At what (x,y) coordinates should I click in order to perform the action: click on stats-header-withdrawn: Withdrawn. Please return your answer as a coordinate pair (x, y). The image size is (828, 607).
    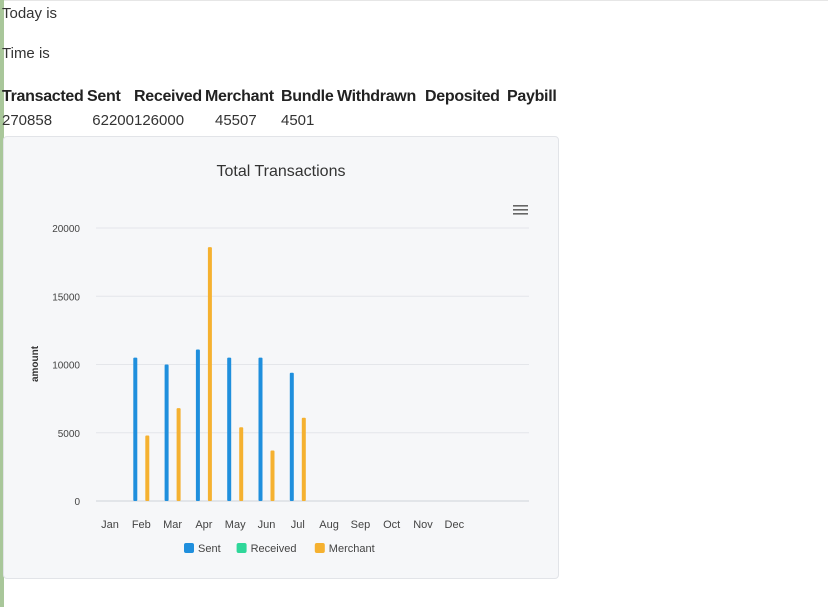
    Looking at the image, I should click on (376, 96).